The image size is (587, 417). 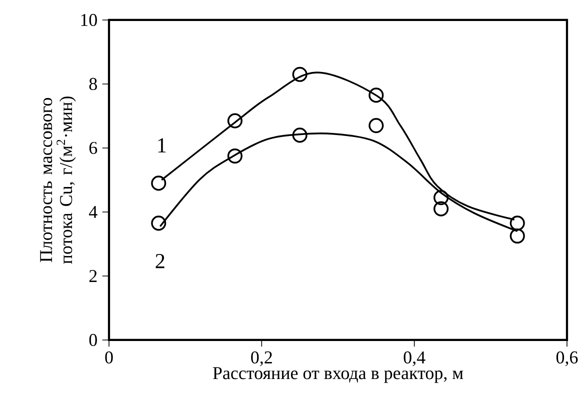 What do you see at coordinates (93, 148) in the screenshot?
I see `y-tick-label: 6` at bounding box center [93, 148].